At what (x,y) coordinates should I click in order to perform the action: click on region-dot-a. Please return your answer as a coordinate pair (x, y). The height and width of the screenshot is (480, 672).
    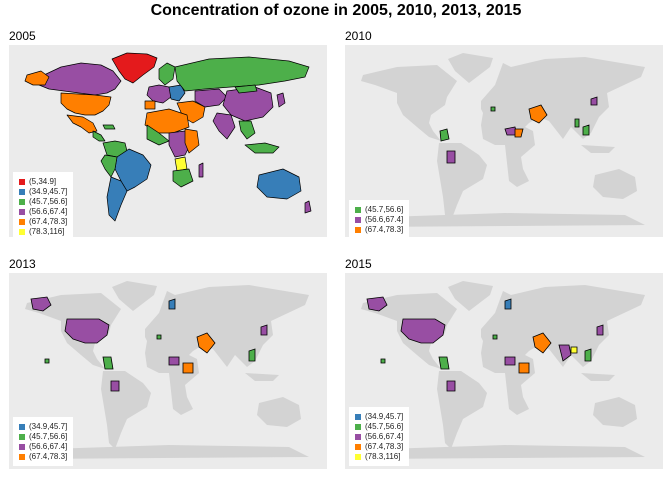
    Looking at the image, I should click on (383, 361).